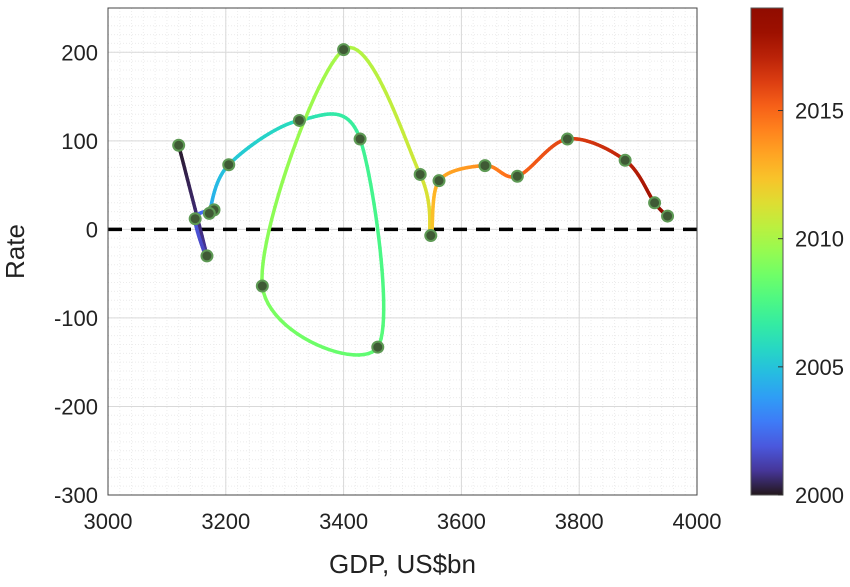  I want to click on colorbar-tick-label: 2010, so click(819, 239).